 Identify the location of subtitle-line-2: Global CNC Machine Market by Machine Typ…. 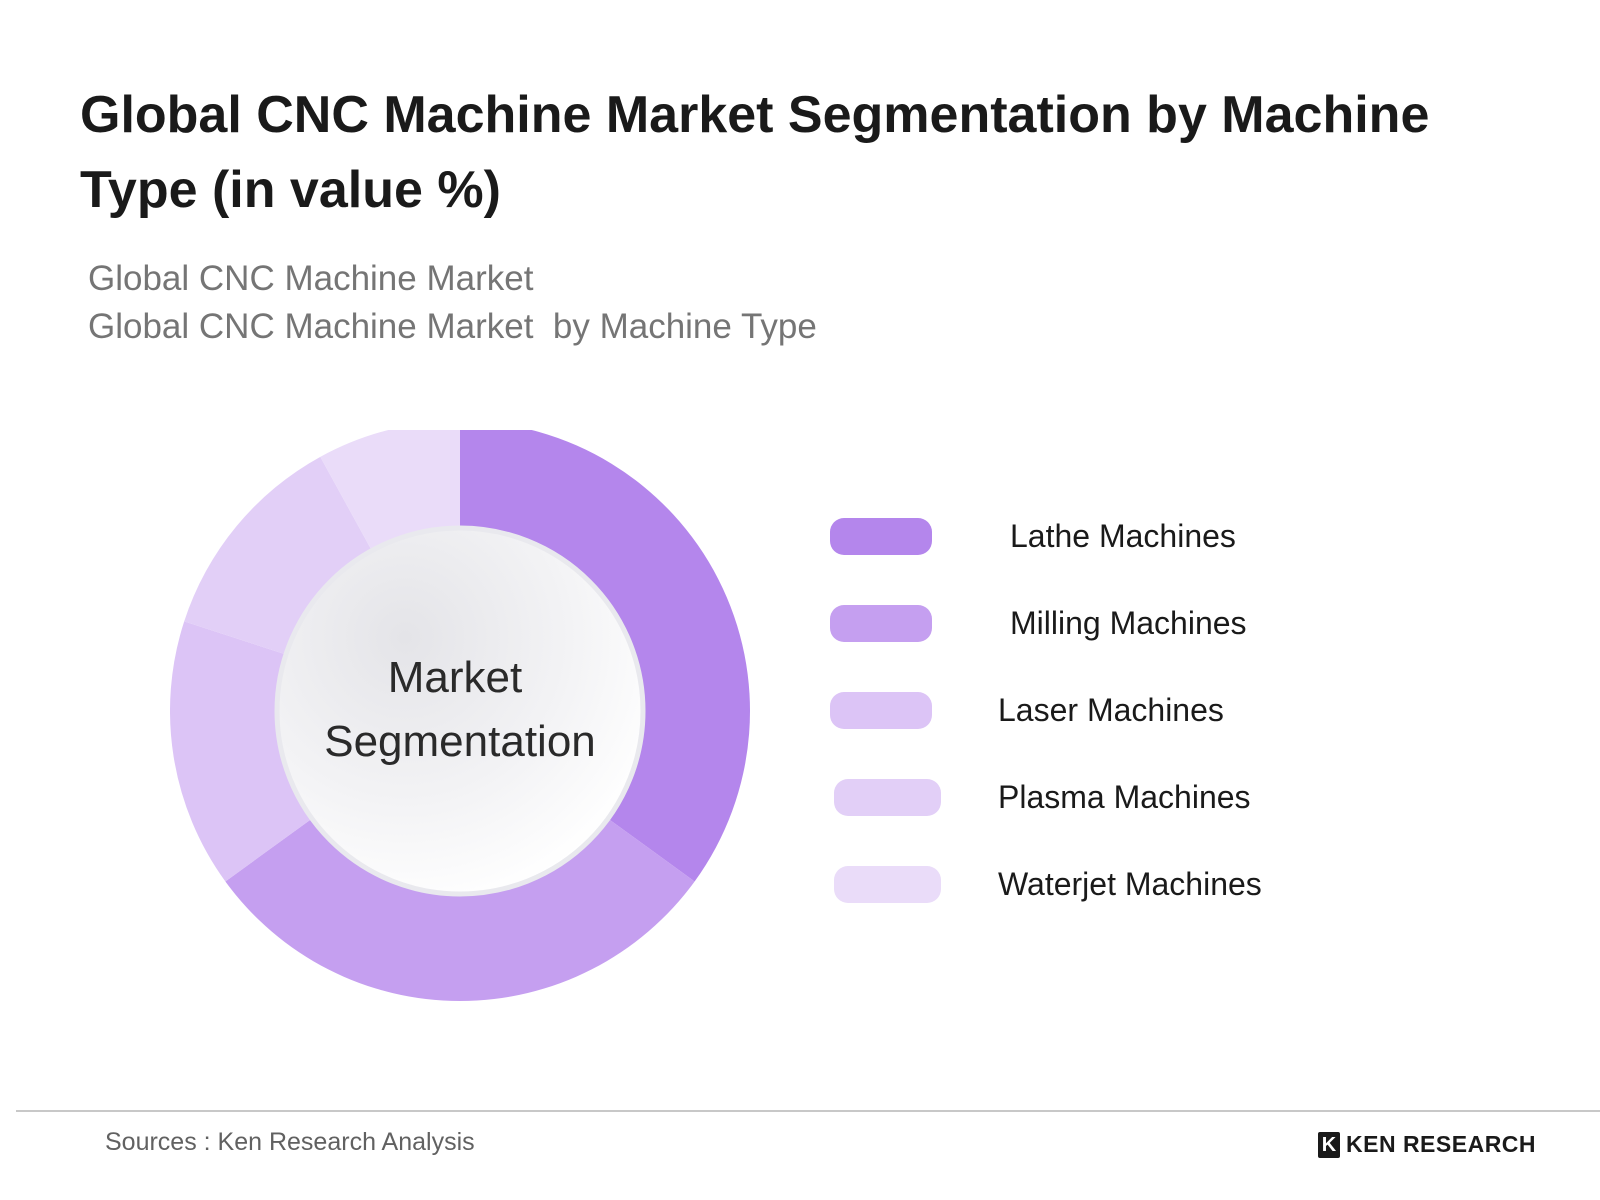
(452, 326).